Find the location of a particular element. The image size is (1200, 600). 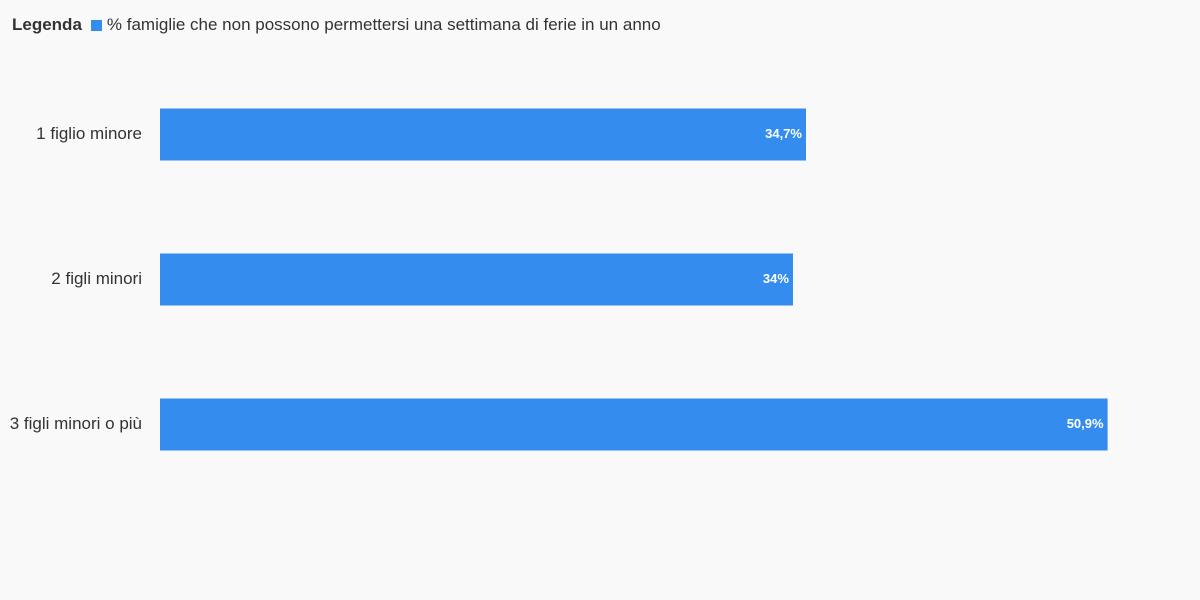

category-label: 3 figli minori o più is located at coordinates (76, 423).